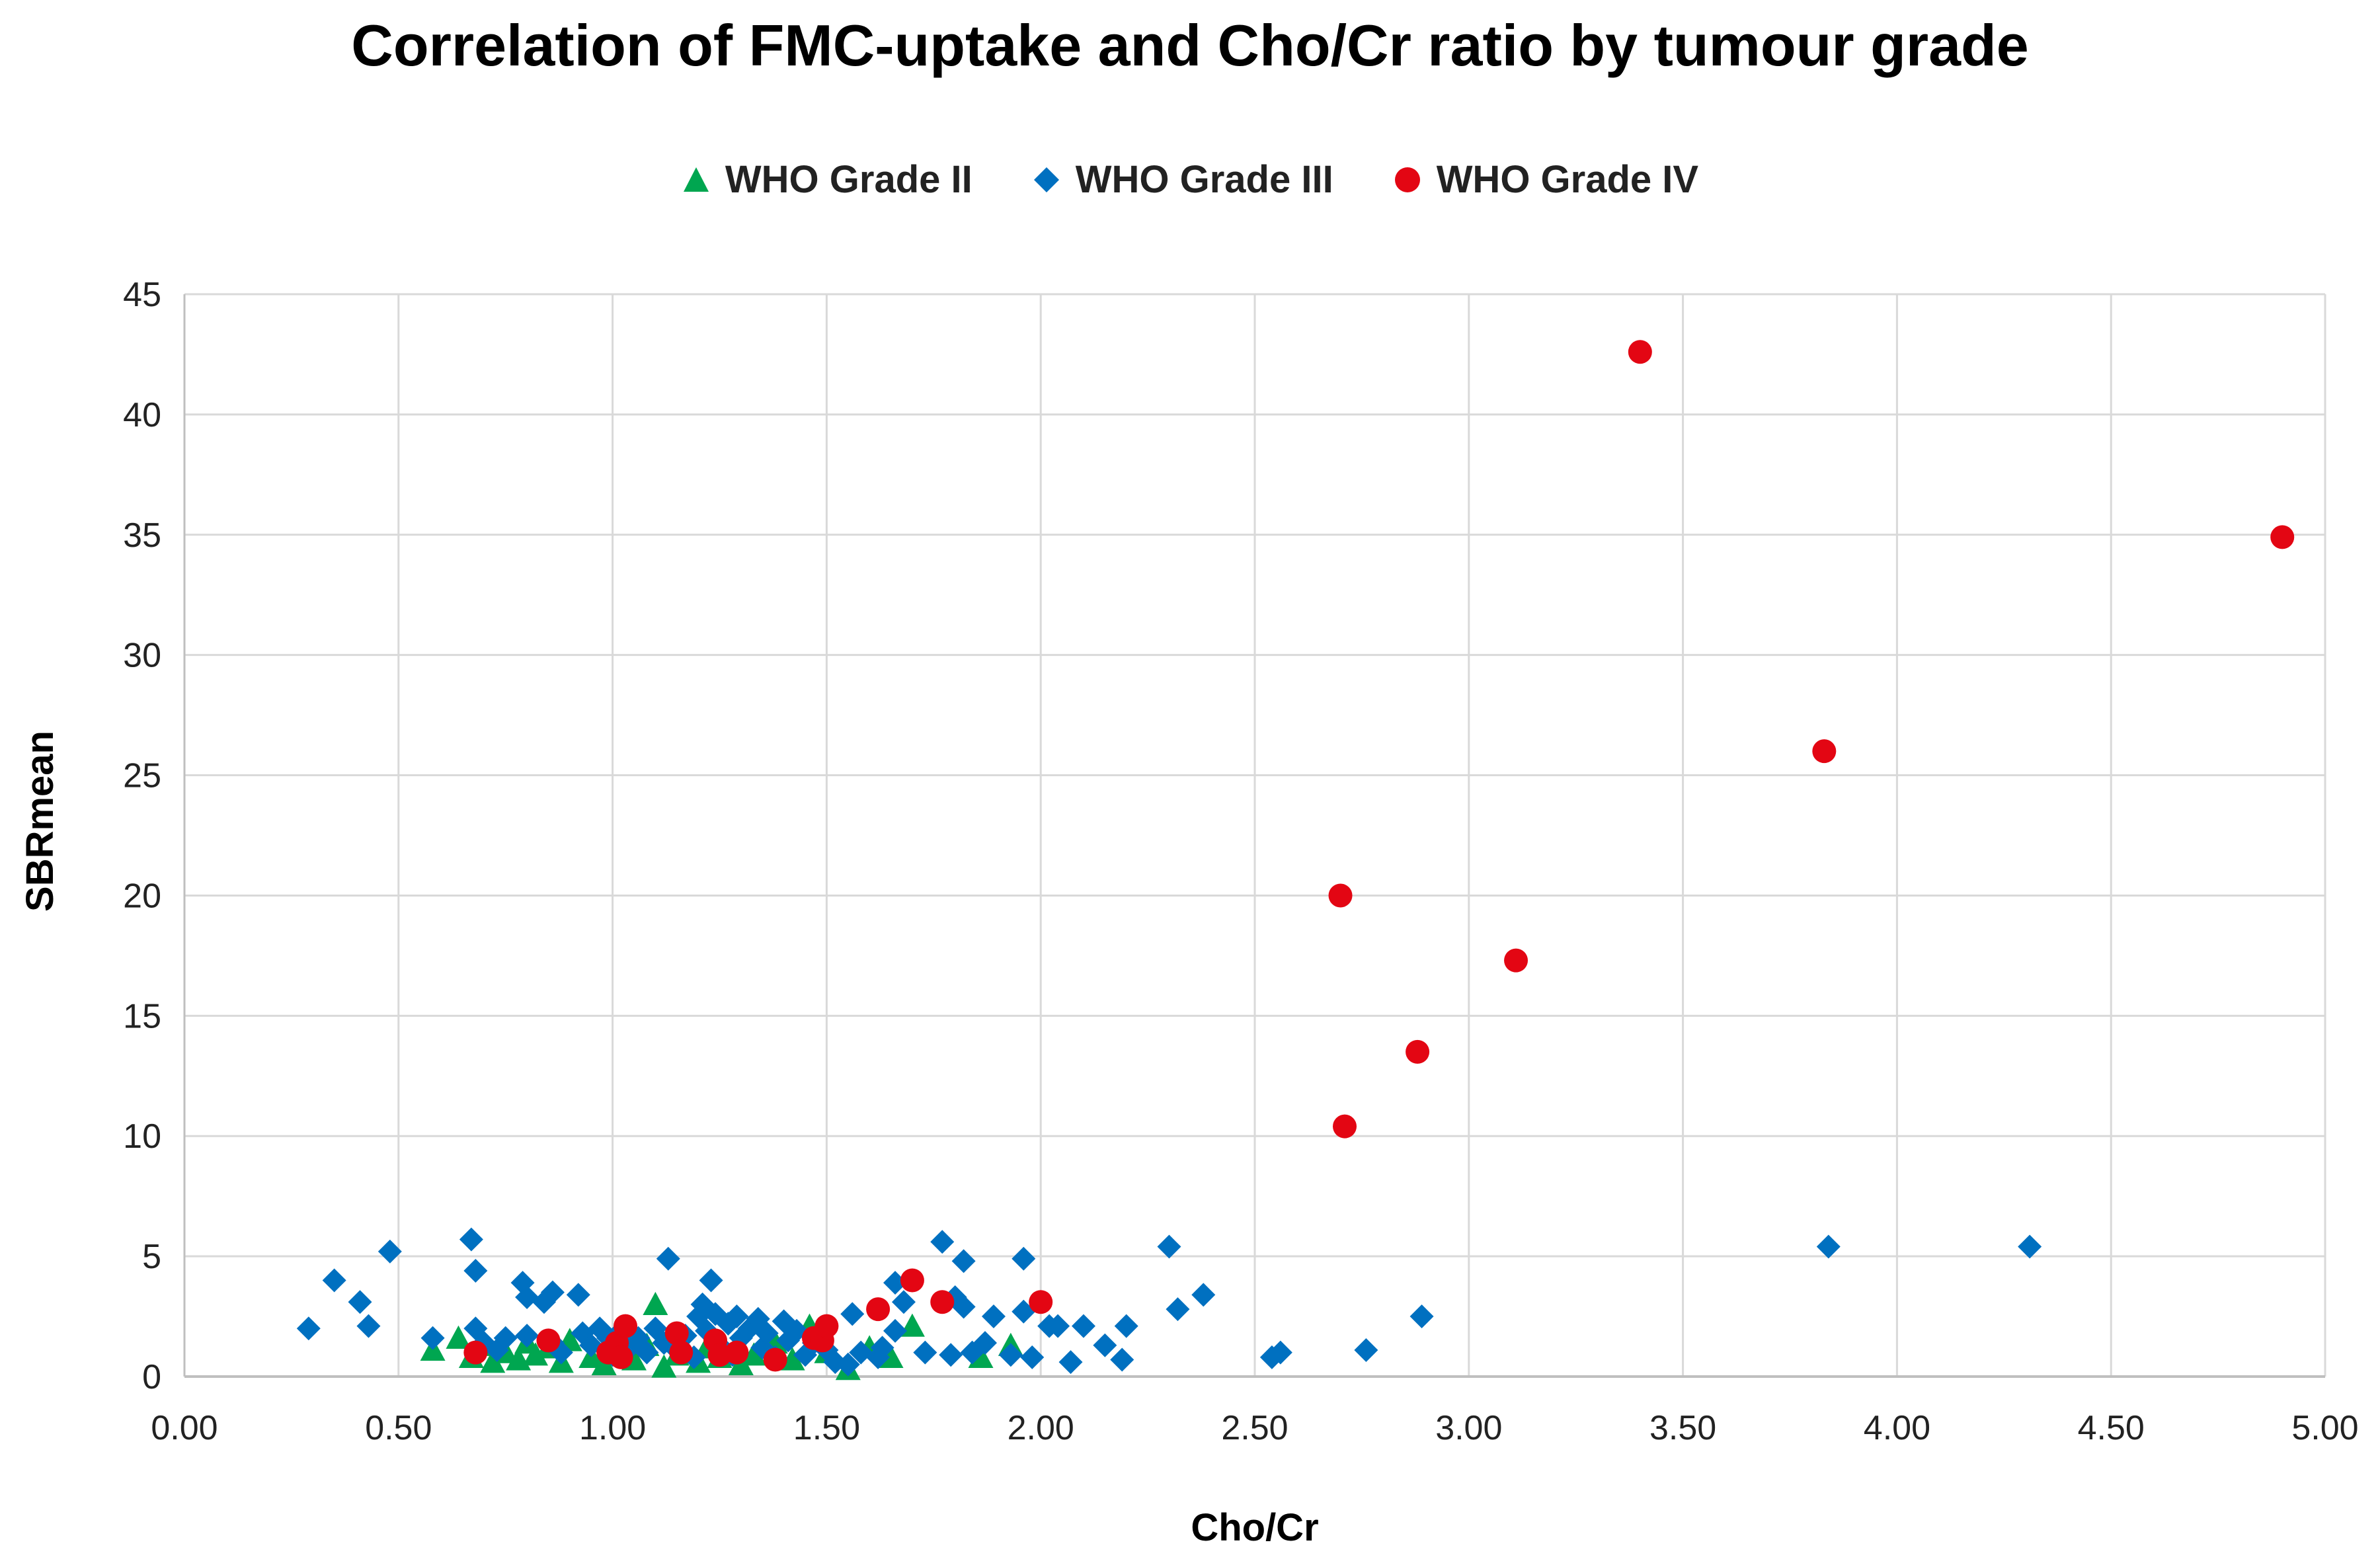 The height and width of the screenshot is (1563, 2380). Describe the element at coordinates (142, 1136) in the screenshot. I see `y-tick-label: 10` at that location.